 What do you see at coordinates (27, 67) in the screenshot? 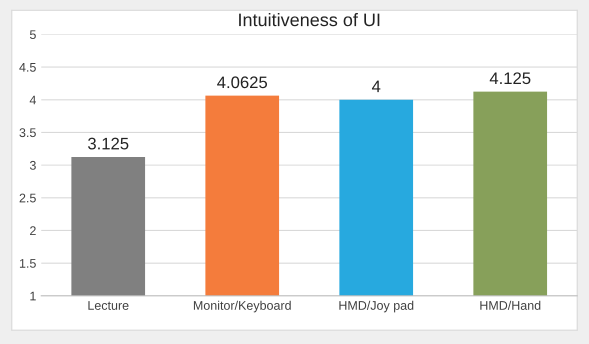
I see `y-tick-label: 4.5` at bounding box center [27, 67].